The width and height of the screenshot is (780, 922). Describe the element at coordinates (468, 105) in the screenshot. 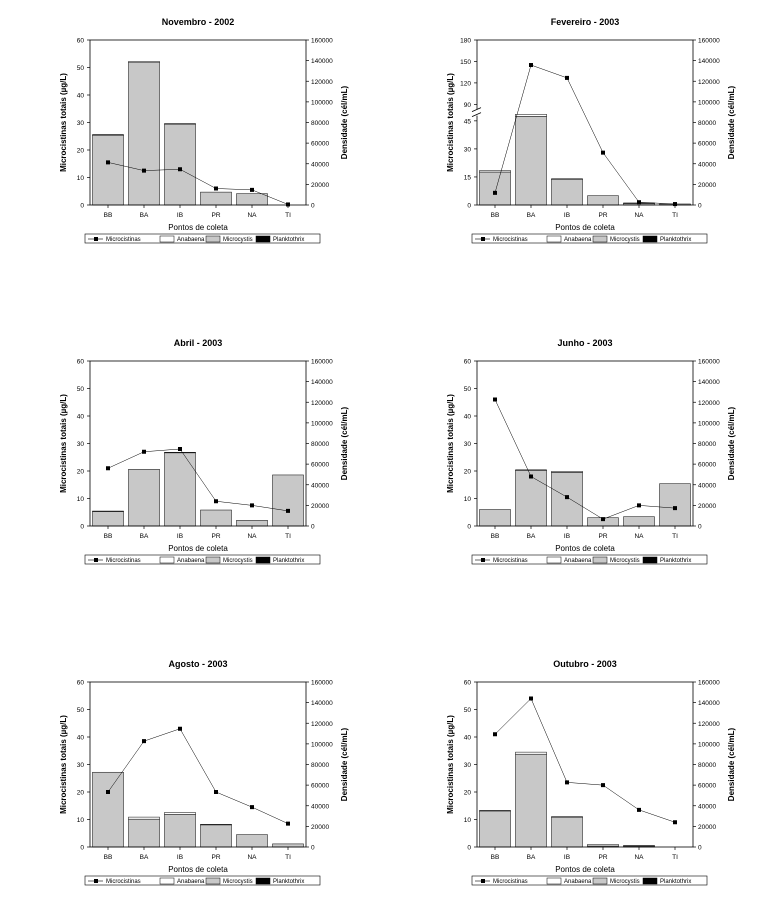

I see `left-tick-label: 90` at that location.